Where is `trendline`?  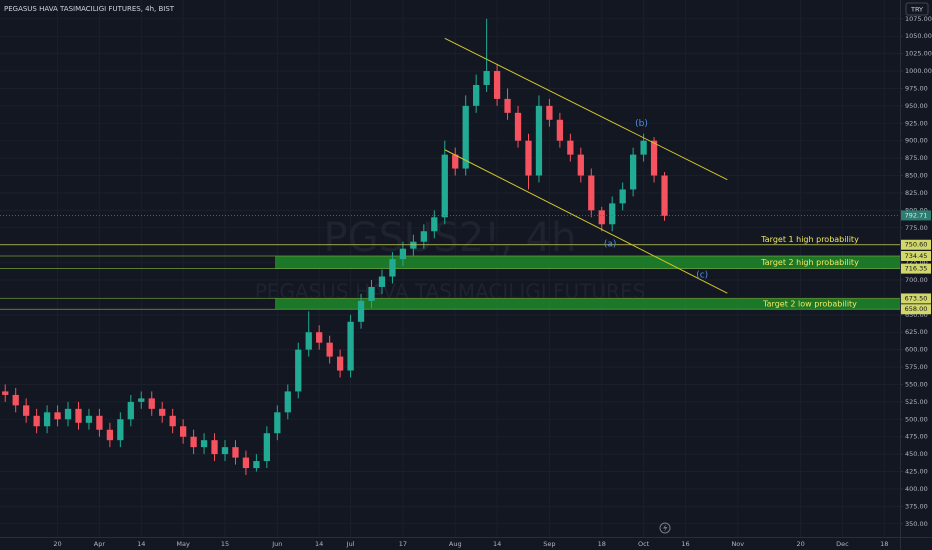
trendline is located at coordinates (586, 109).